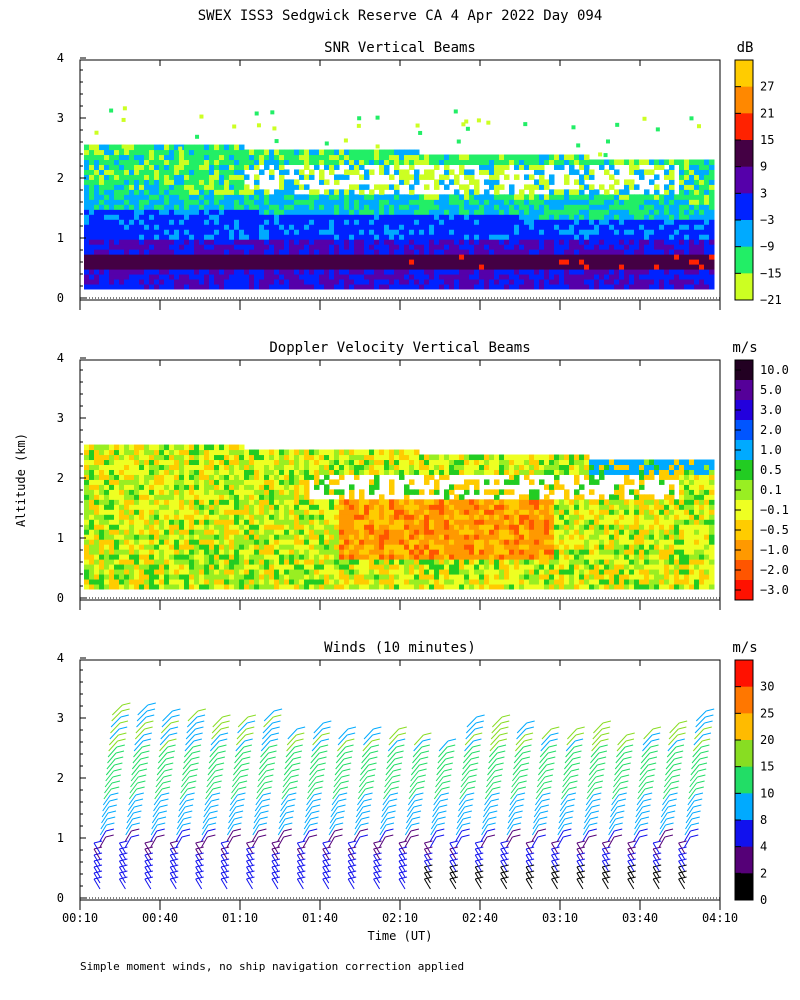 The image size is (800, 1000). I want to click on colorbar-swatch, so click(744, 287).